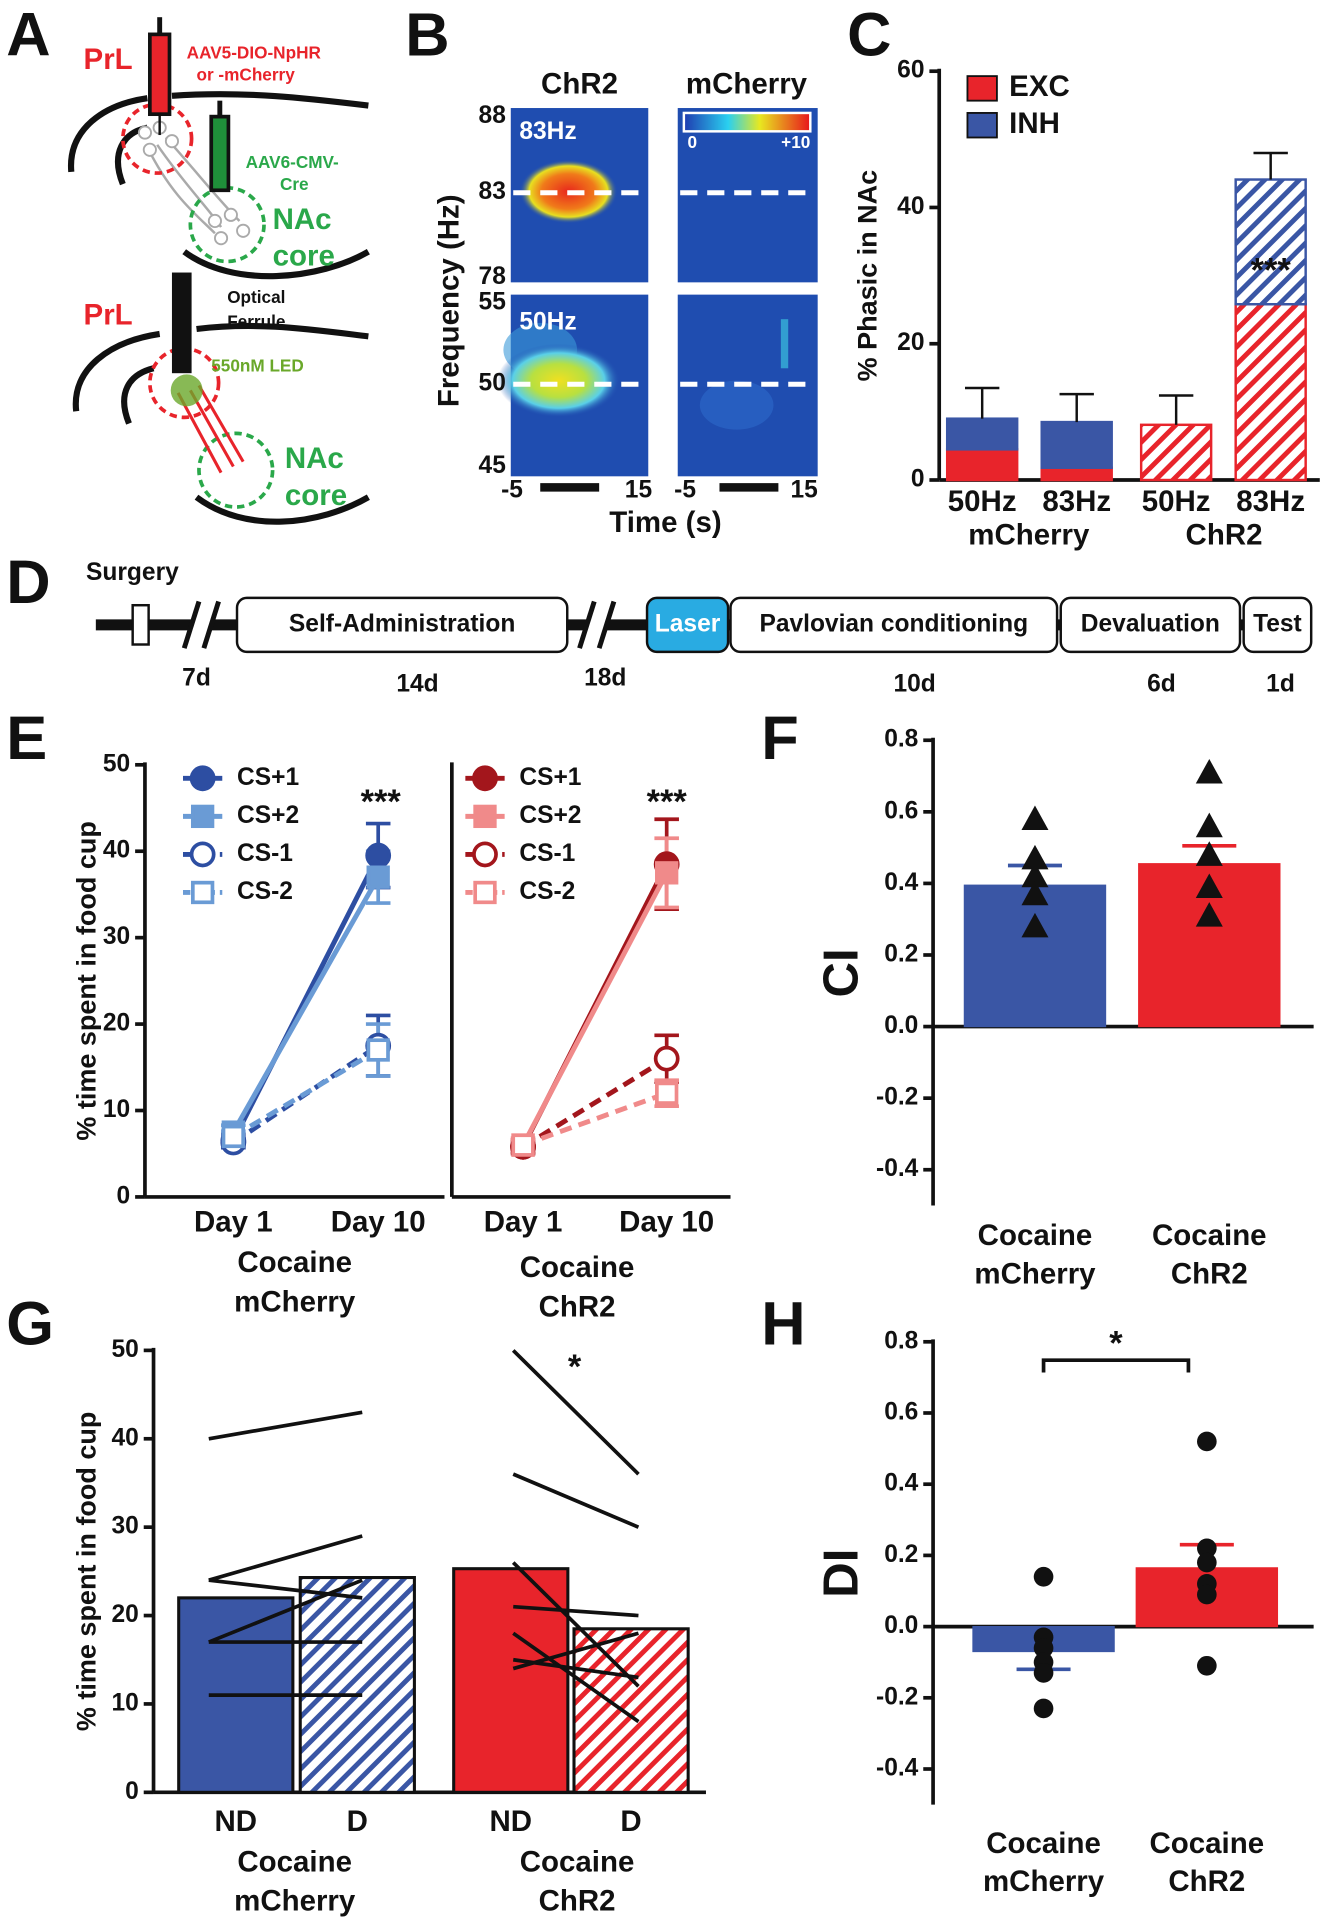  I want to click on y-axis-label: Frequency (Hz), so click(448, 300).